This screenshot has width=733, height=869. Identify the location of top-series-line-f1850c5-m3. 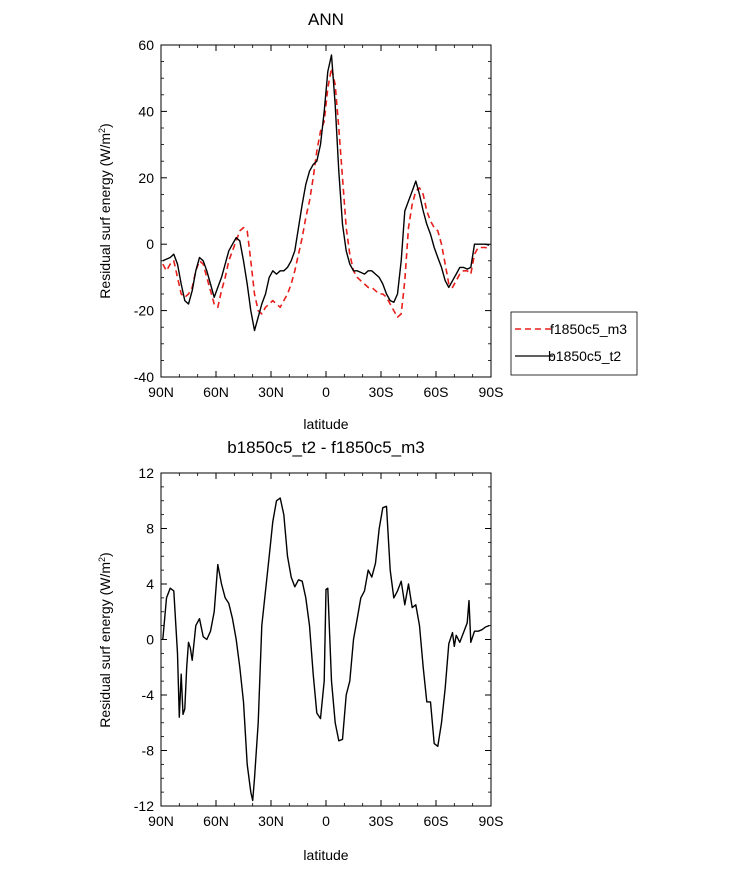
(326, 193).